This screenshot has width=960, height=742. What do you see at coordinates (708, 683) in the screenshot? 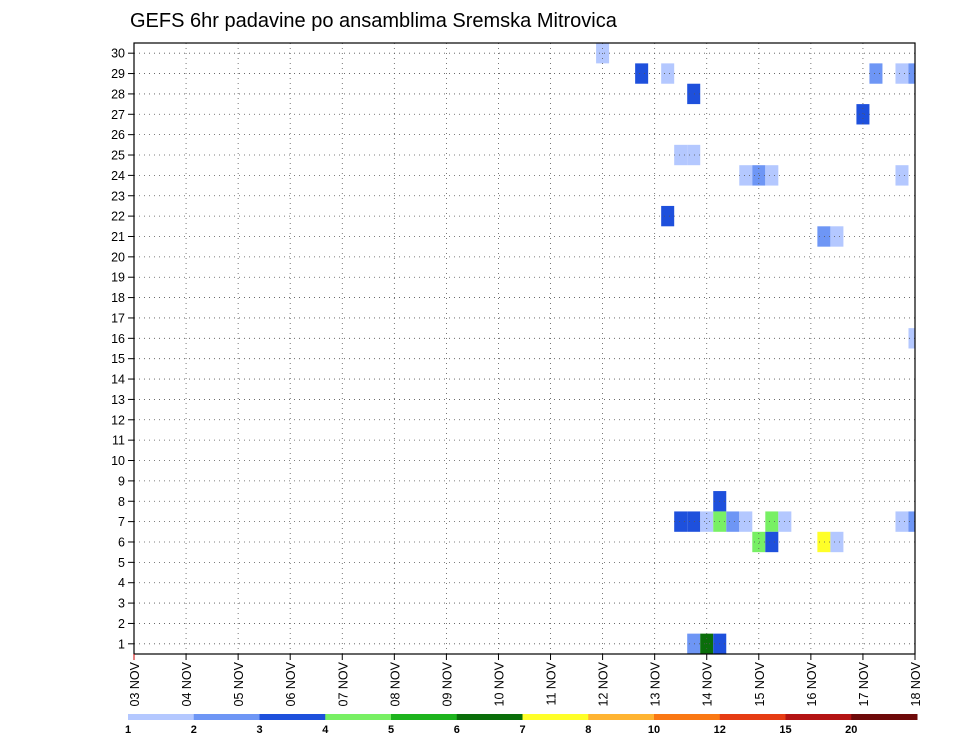
I see `x-tick-label: 14 NOV` at bounding box center [708, 683].